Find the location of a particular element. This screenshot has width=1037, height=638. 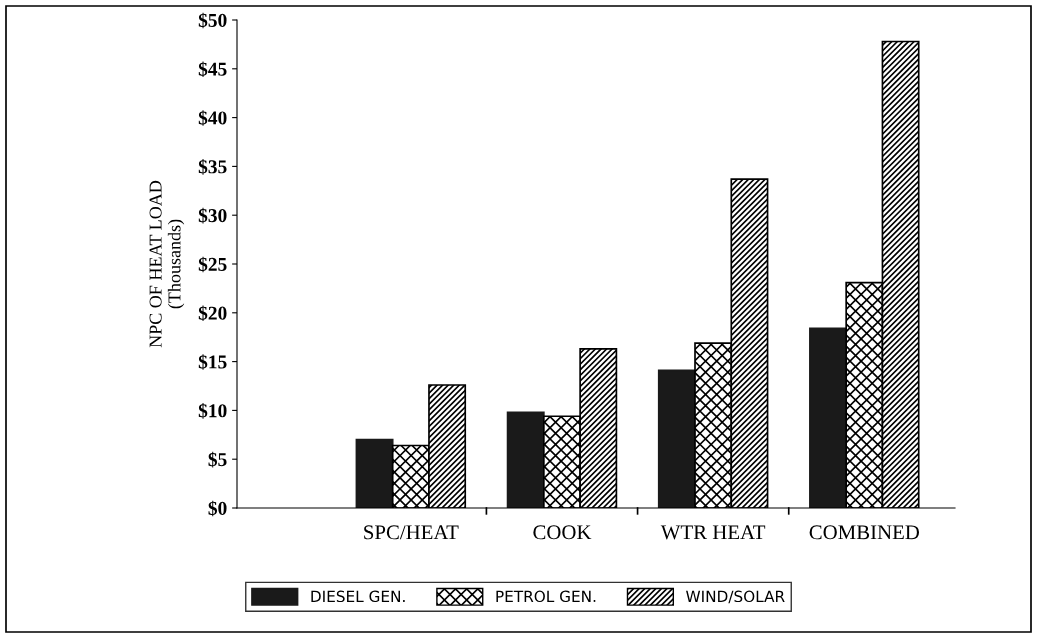

y-tick-label: $40 is located at coordinates (212, 118).